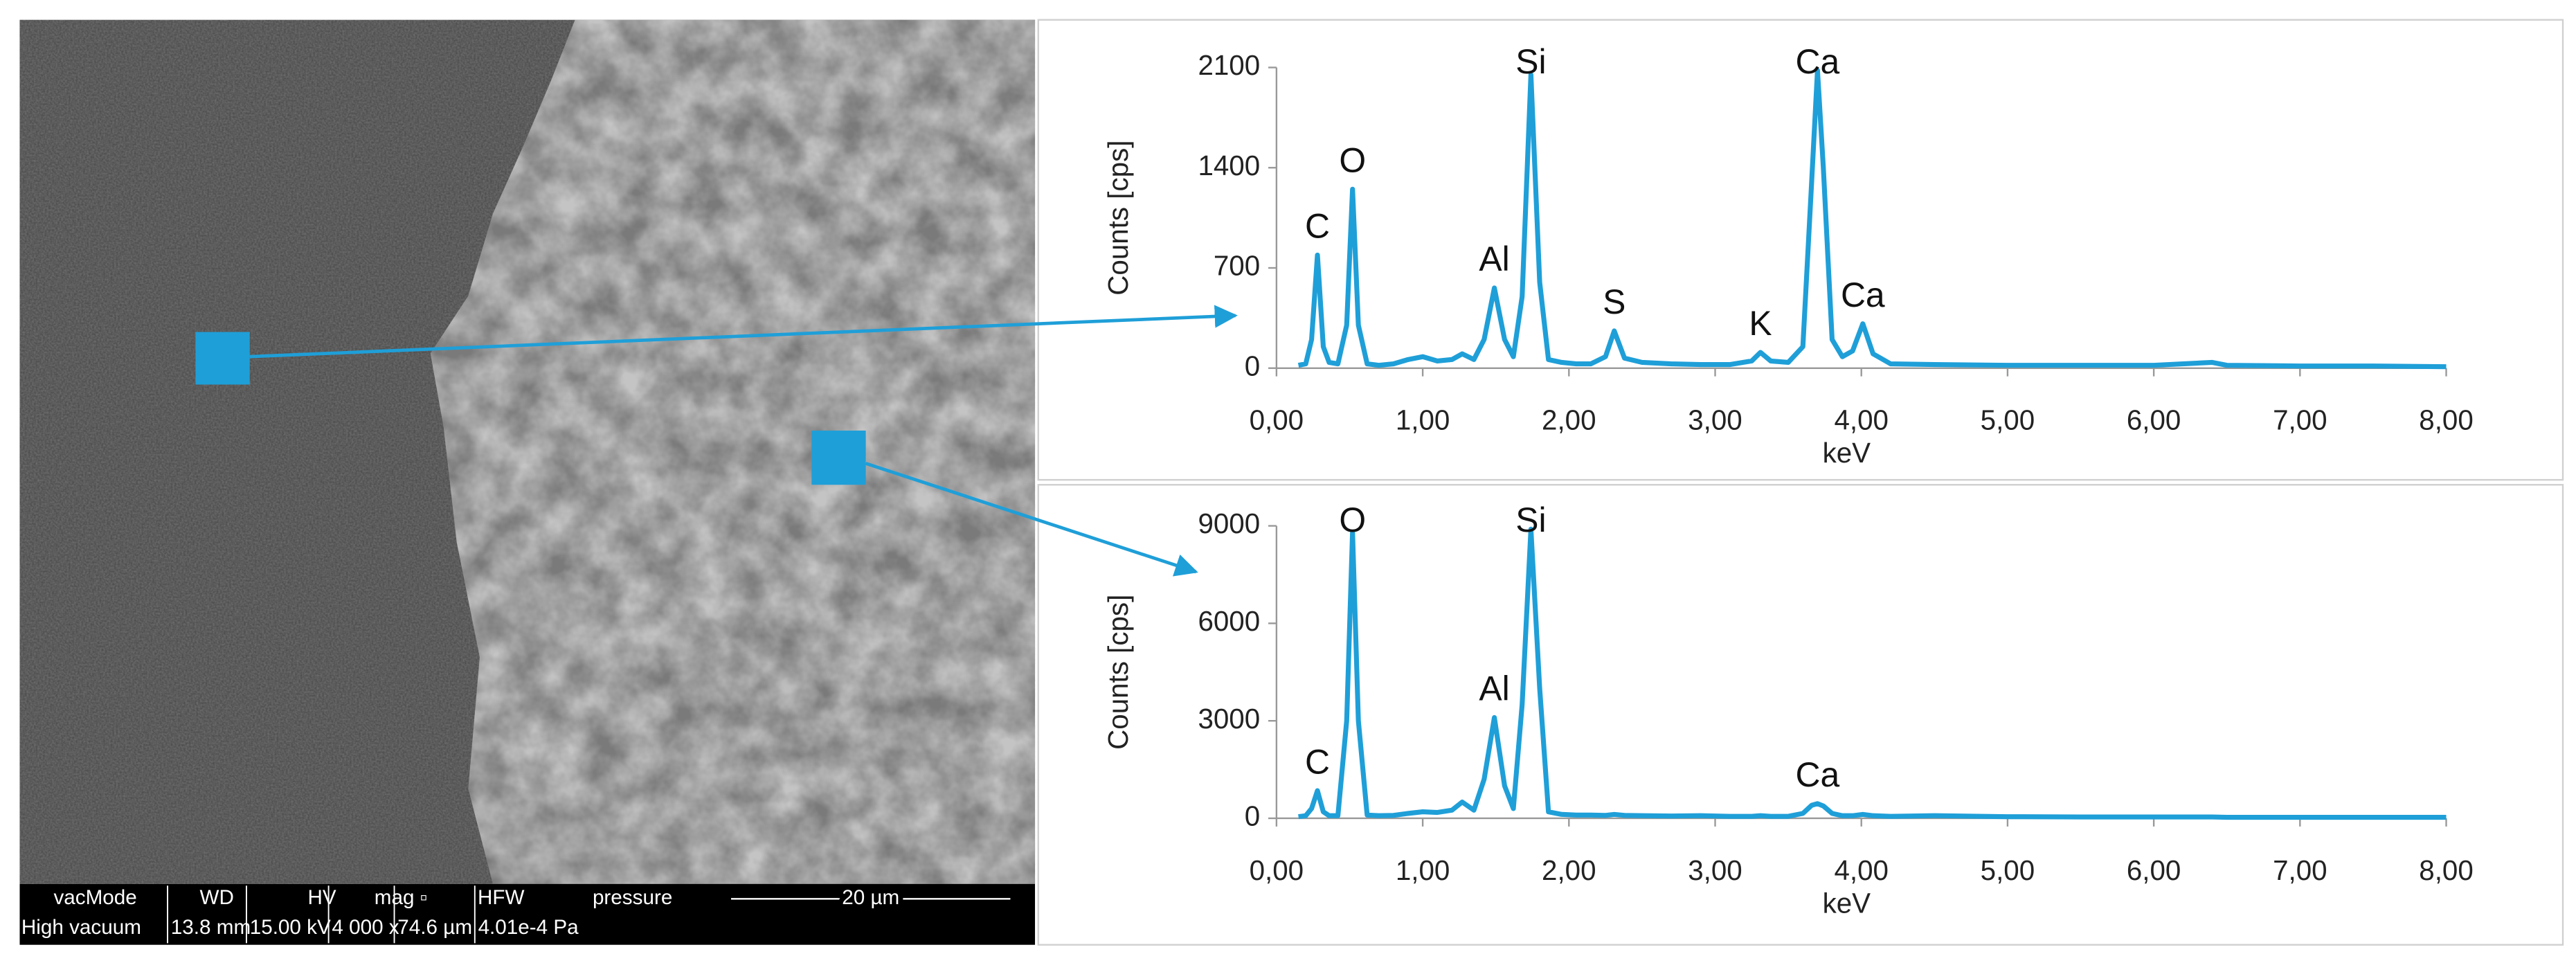  Describe the element at coordinates (632, 897) in the screenshot. I see `databar-header: pressure` at that location.